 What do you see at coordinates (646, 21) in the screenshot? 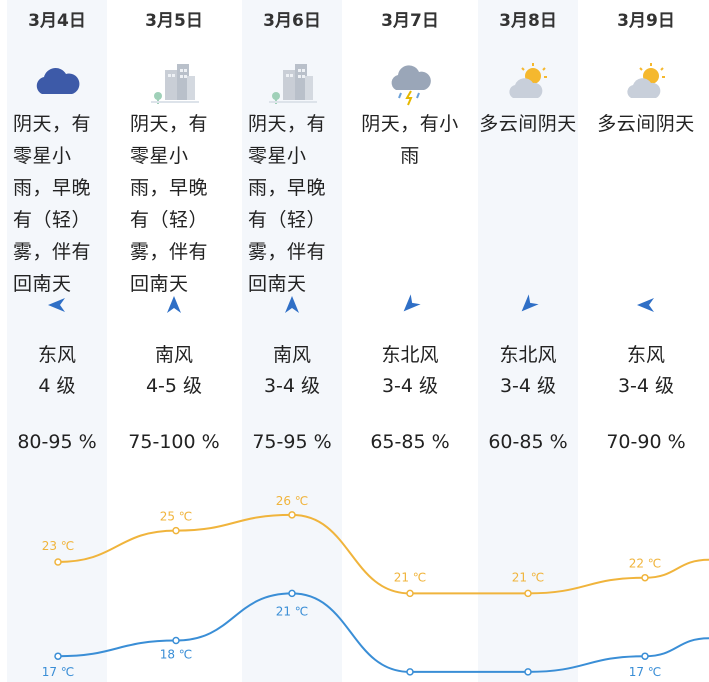
I see `day-date: 3月9日` at bounding box center [646, 21].